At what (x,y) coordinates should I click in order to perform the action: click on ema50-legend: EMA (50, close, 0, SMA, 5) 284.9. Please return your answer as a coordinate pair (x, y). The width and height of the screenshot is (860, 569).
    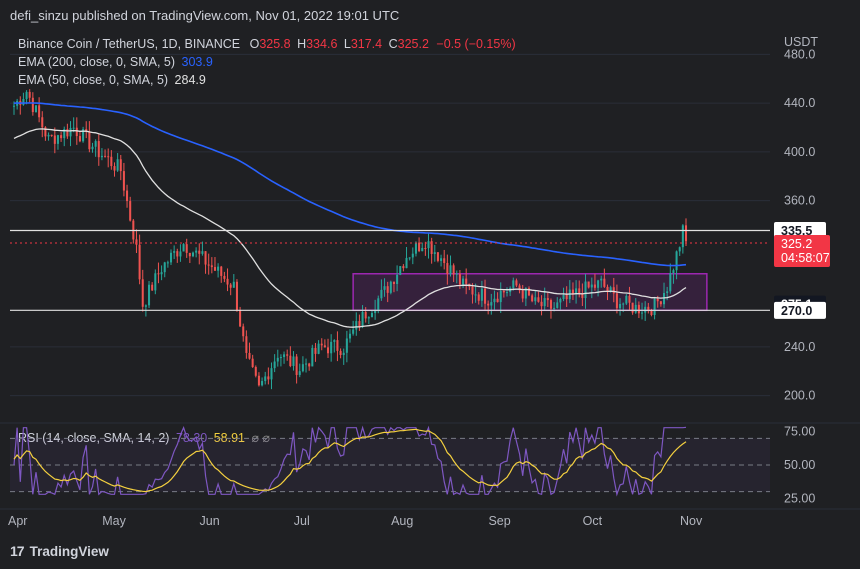
    Looking at the image, I should click on (112, 80).